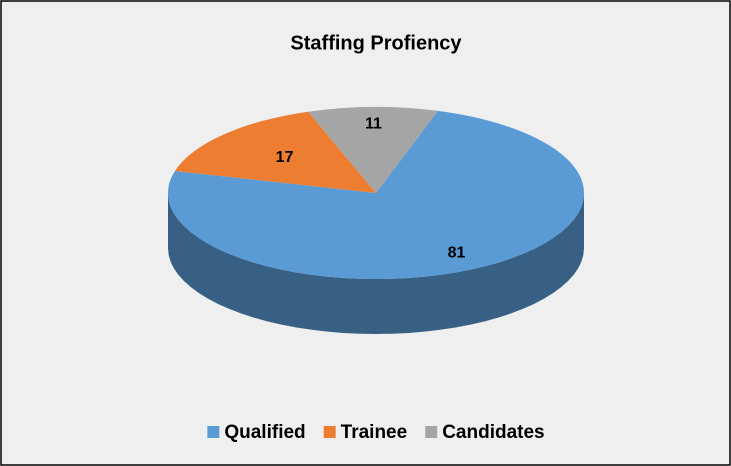 This screenshot has height=466, width=731. I want to click on data-label: 17, so click(285, 157).